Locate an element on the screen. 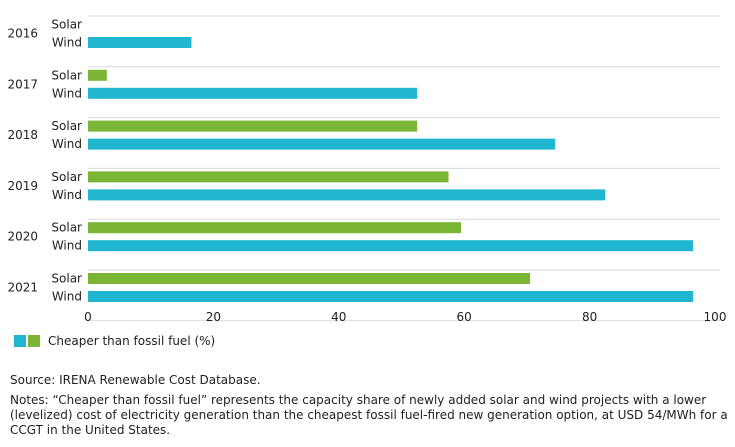 This screenshot has width=735, height=447. legend-swatch-solar is located at coordinates (34, 341).